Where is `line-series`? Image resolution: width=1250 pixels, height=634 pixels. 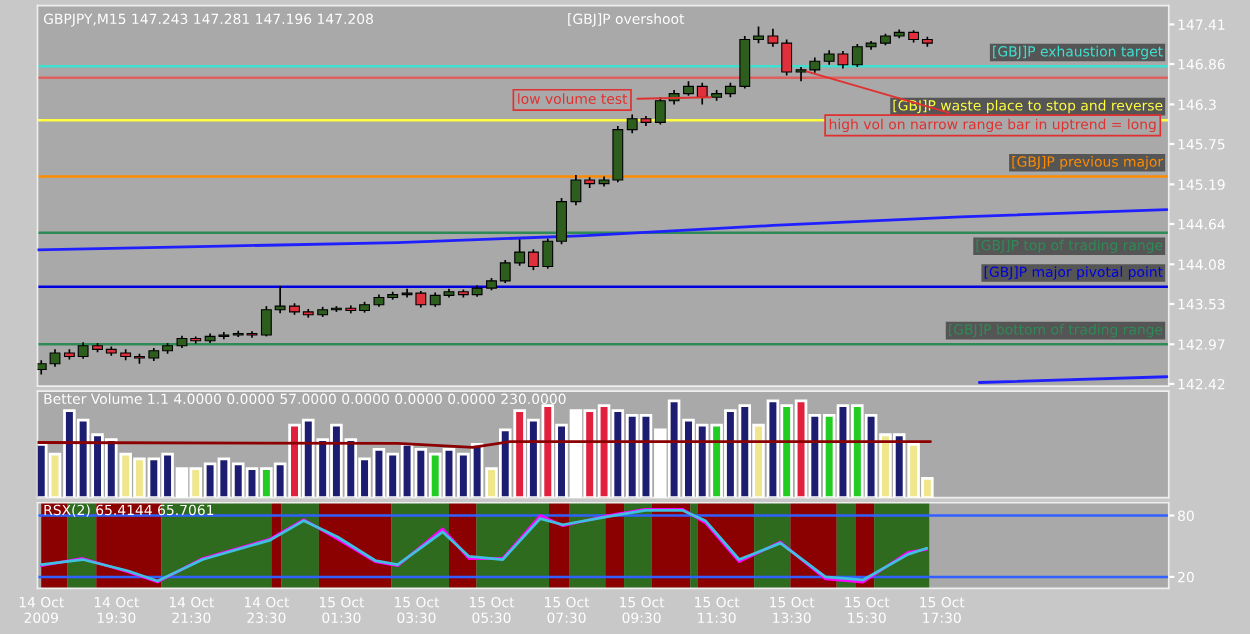
line-series is located at coordinates (603, 230).